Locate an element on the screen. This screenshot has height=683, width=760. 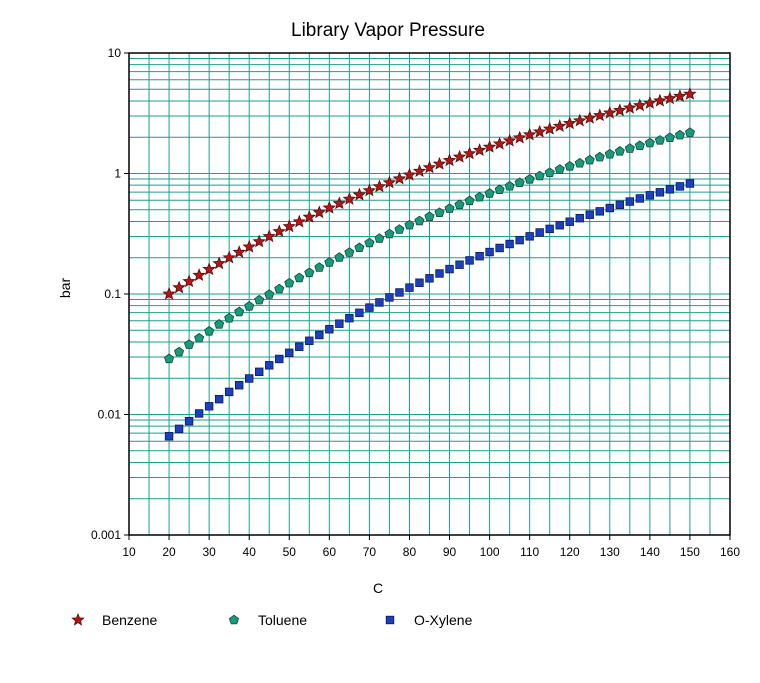
legend-label: Toluene is located at coordinates (282, 620).